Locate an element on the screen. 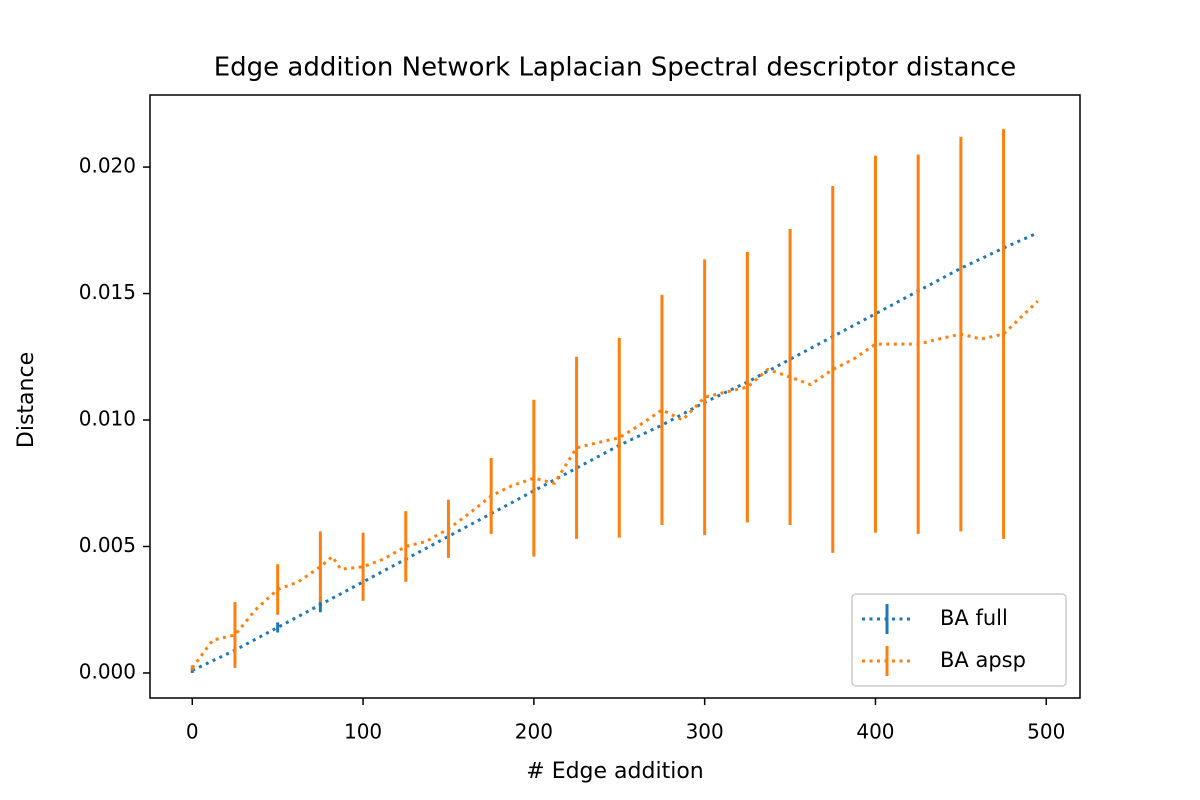 Image resolution: width=1200 pixels, height=800 pixels. x-tick-label: 300 is located at coordinates (705, 732).